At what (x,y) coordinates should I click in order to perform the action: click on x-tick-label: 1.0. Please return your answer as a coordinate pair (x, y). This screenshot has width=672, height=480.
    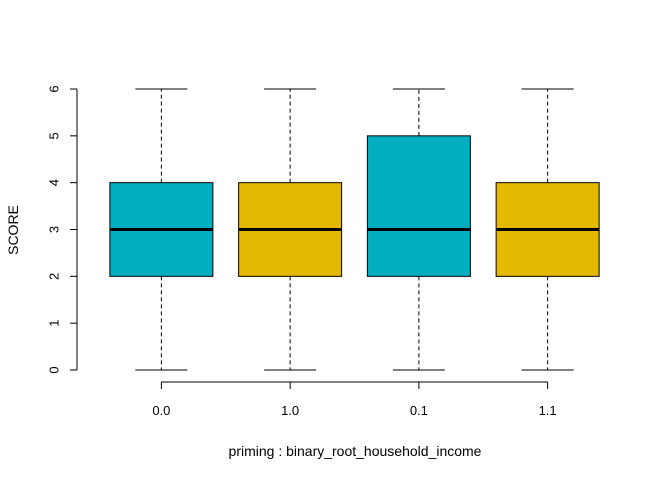
    Looking at the image, I should click on (290, 410).